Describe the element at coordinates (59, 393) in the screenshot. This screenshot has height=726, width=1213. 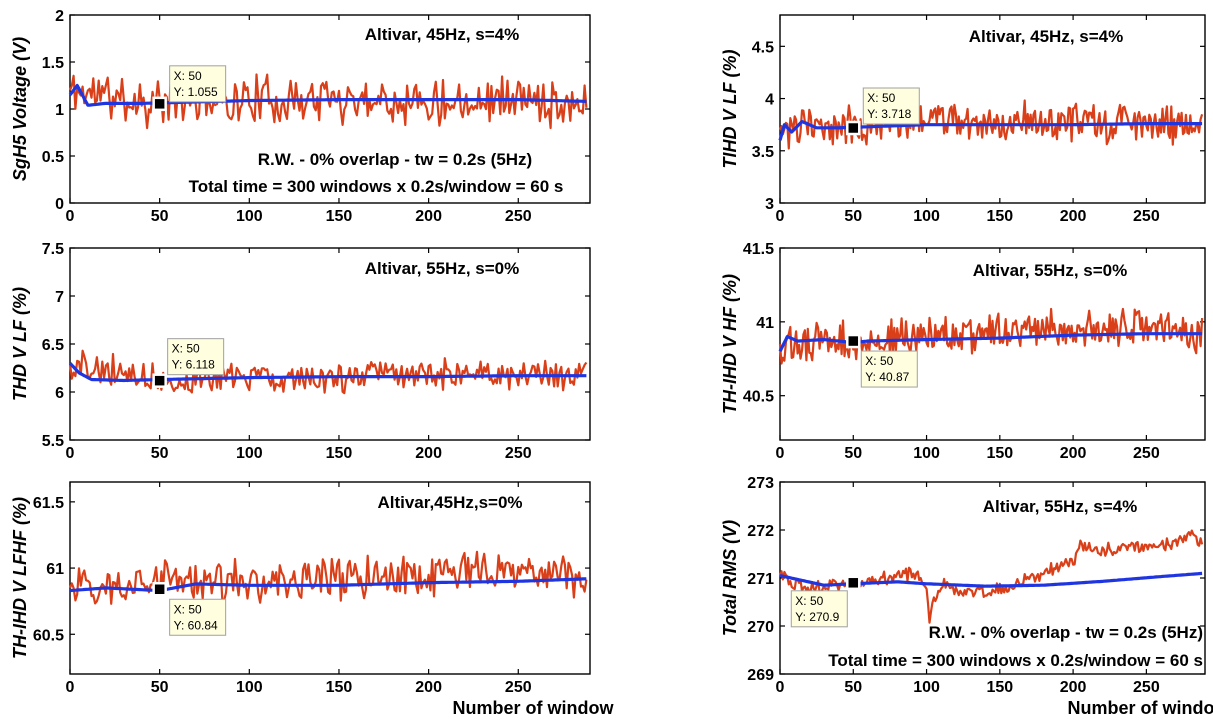
I see `y-tick-label: 6` at that location.